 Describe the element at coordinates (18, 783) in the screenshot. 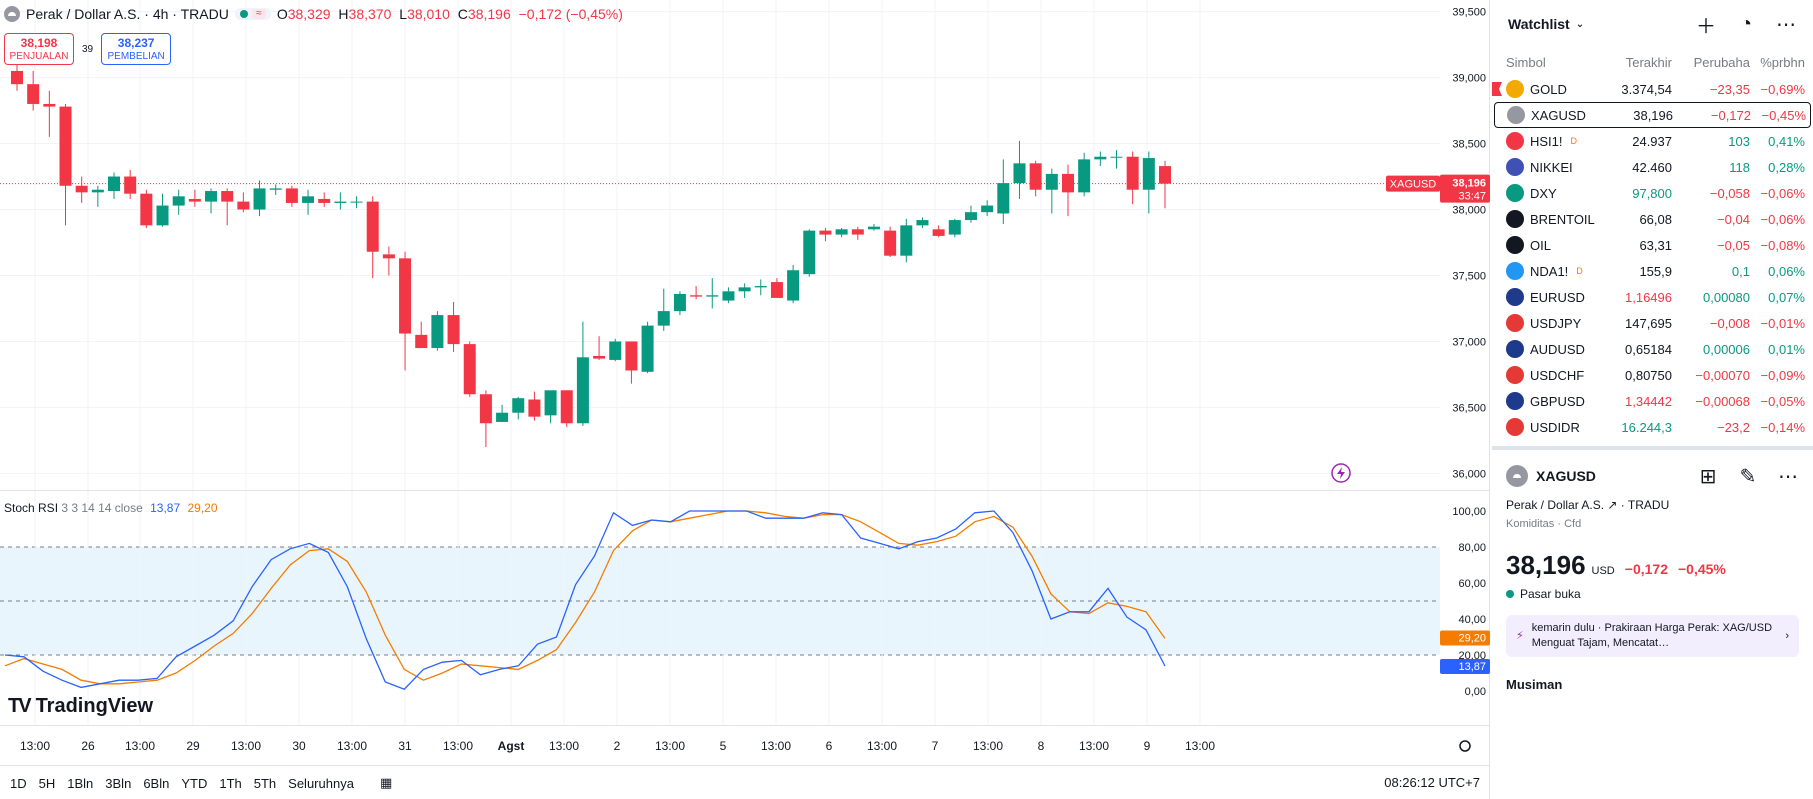

I see `range-1d: 1D` at that location.